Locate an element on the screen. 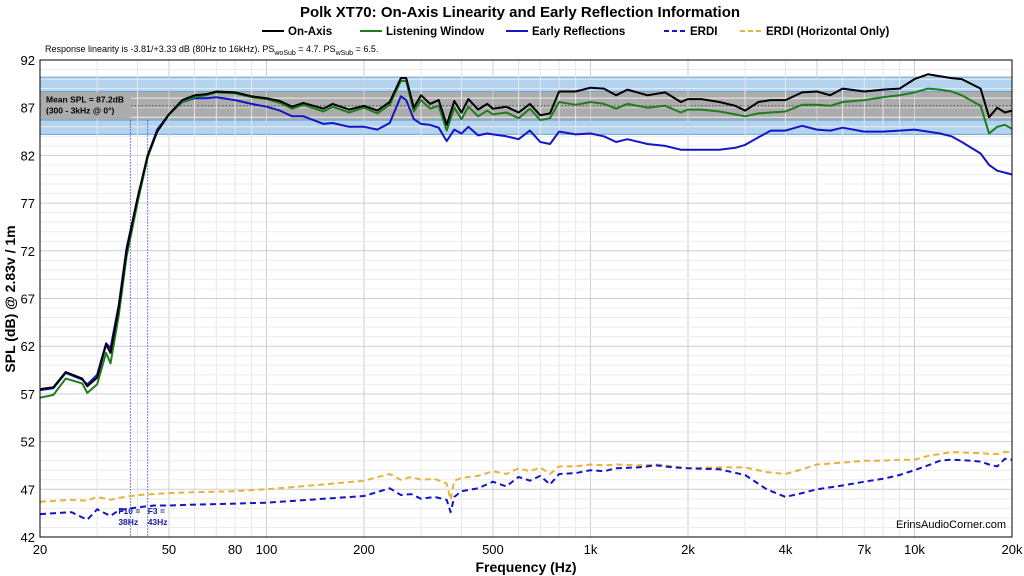 The image size is (1024, 576). legend-entry: Early Reflections is located at coordinates (578, 32).